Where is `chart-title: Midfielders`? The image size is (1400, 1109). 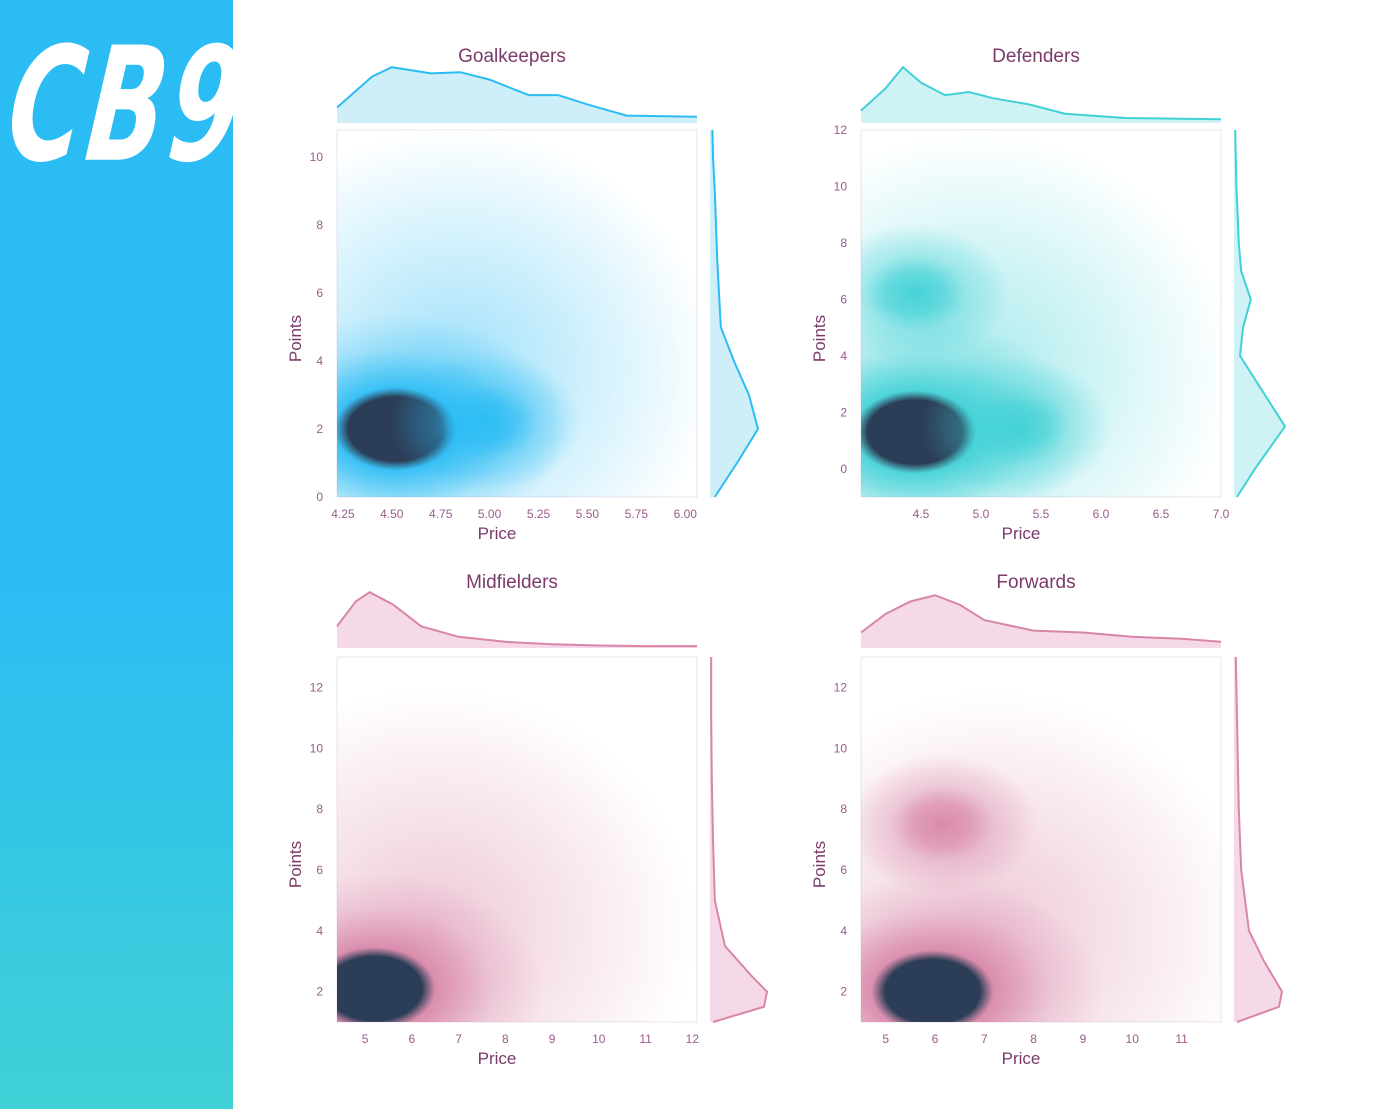 chart-title: Midfielders is located at coordinates (512, 582).